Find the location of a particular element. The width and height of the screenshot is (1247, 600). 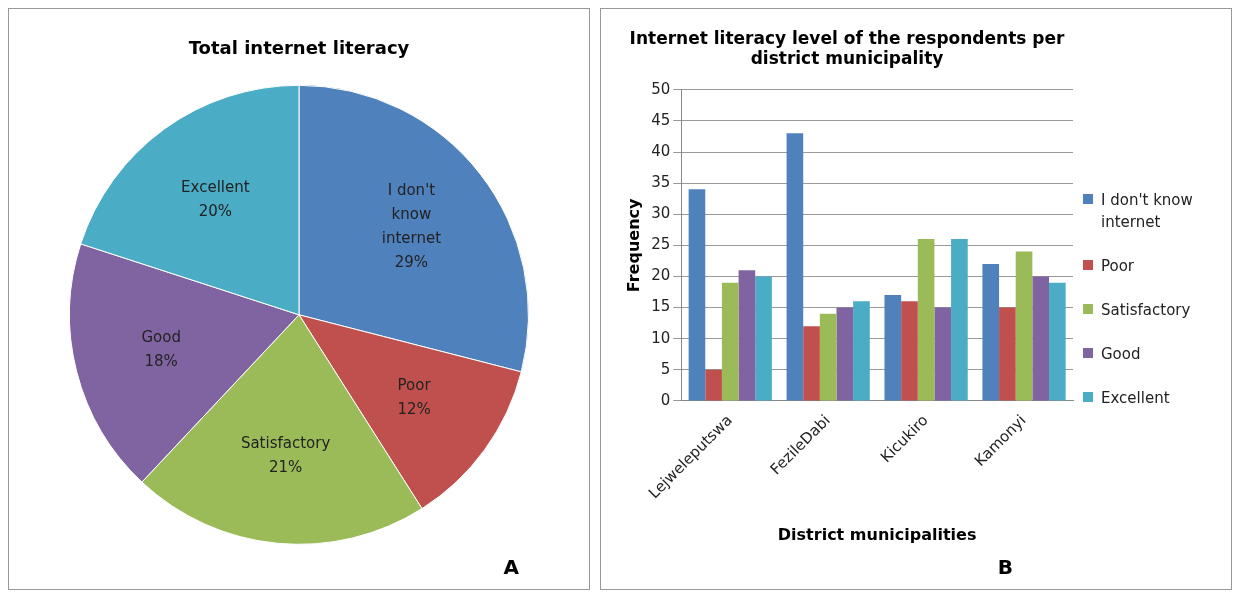

y-tick-label: 15 is located at coordinates (661, 306).